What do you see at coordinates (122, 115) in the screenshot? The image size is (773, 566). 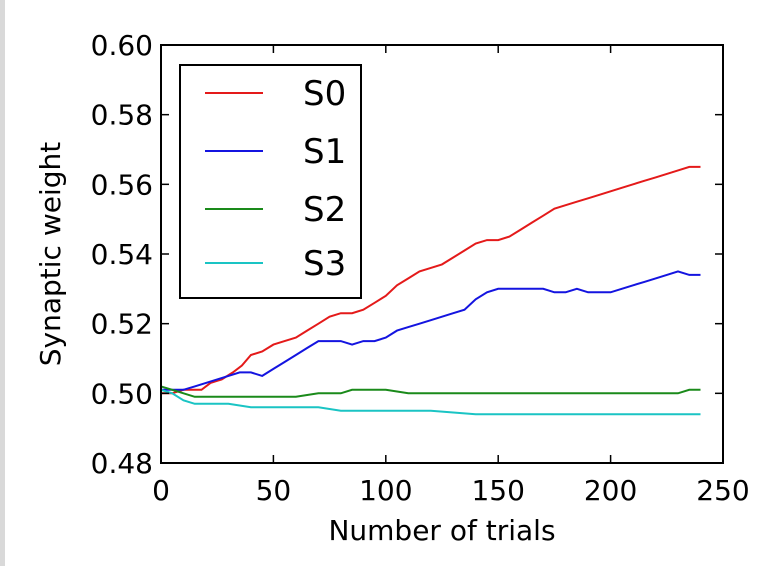 I see `y-tick-label: 0.58` at bounding box center [122, 115].